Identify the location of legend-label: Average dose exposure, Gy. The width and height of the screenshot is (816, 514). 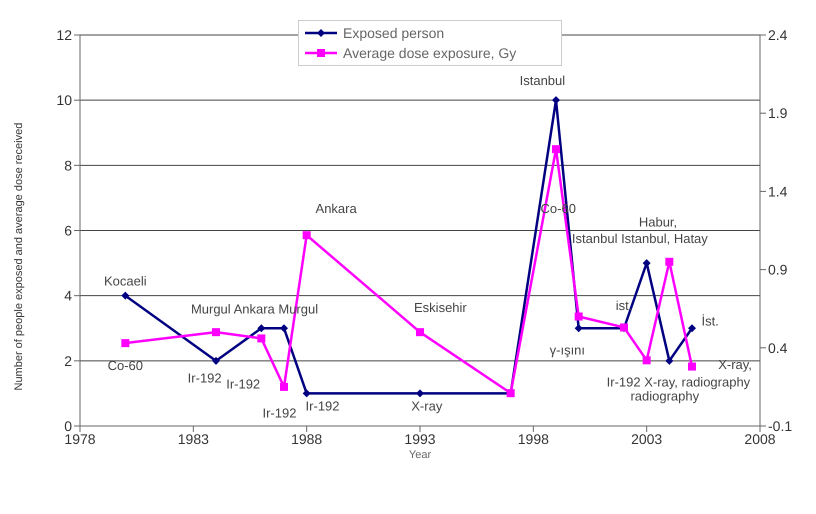
(429, 53).